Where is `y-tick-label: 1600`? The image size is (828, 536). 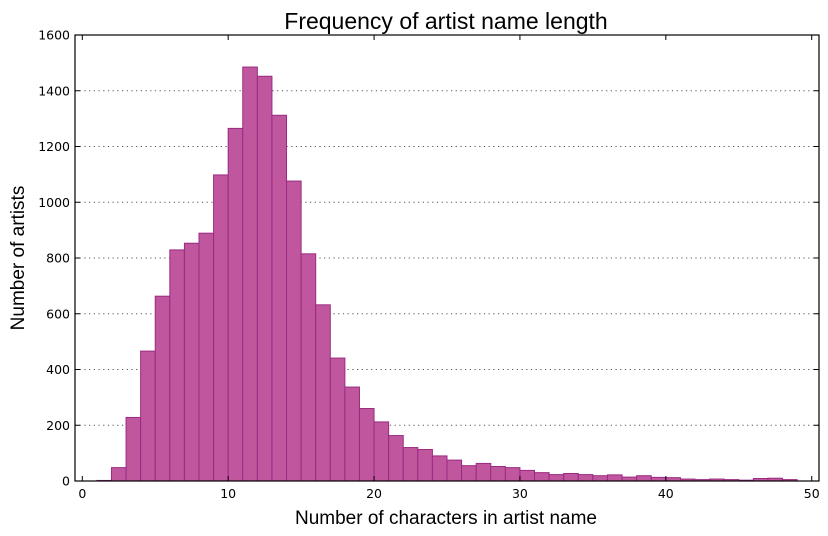 y-tick-label: 1600 is located at coordinates (54, 35).